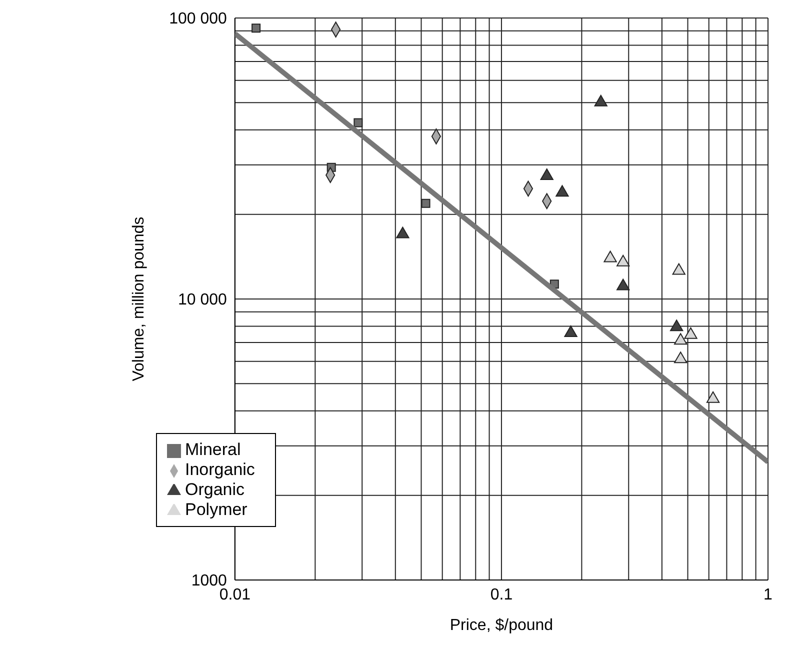  Describe the element at coordinates (502, 625) in the screenshot. I see `x-axis-title: Price, $/pound` at that location.